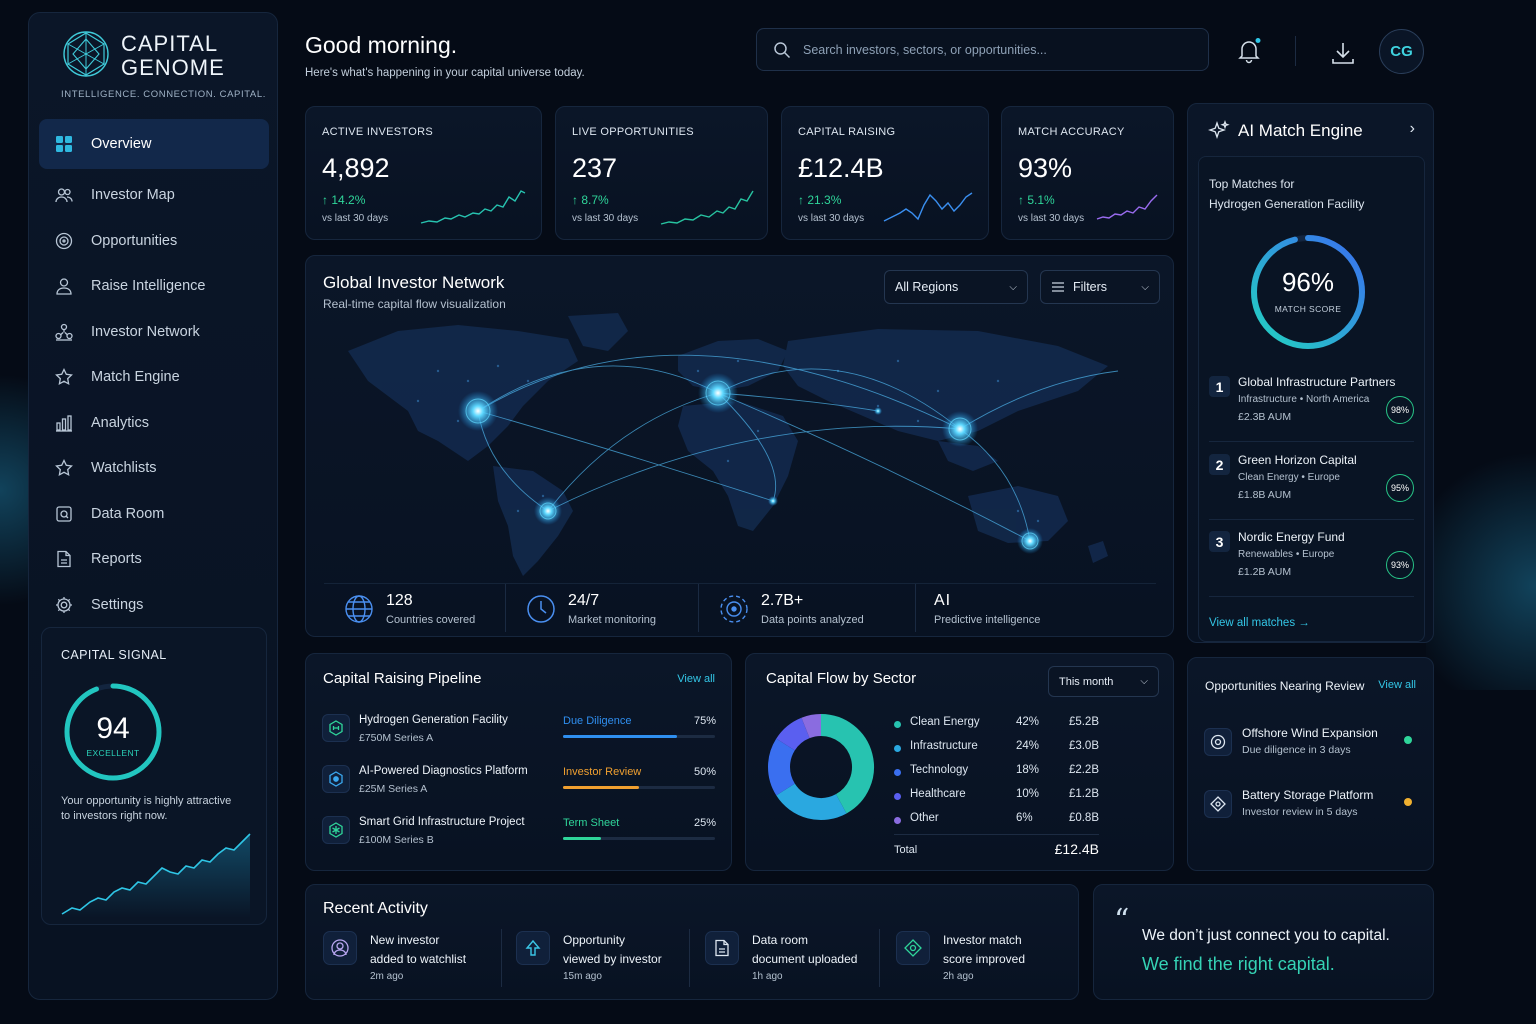  I want to click on pipeline-stage: Investor Review, so click(602, 772).